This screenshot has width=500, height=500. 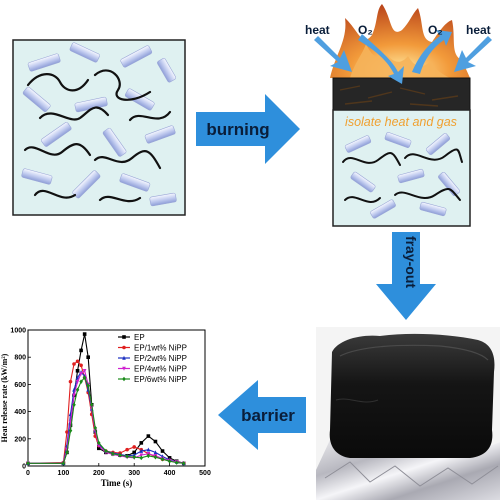 What do you see at coordinates (401, 122) in the screenshot?
I see `isolate-label: isolate heat and gas` at bounding box center [401, 122].